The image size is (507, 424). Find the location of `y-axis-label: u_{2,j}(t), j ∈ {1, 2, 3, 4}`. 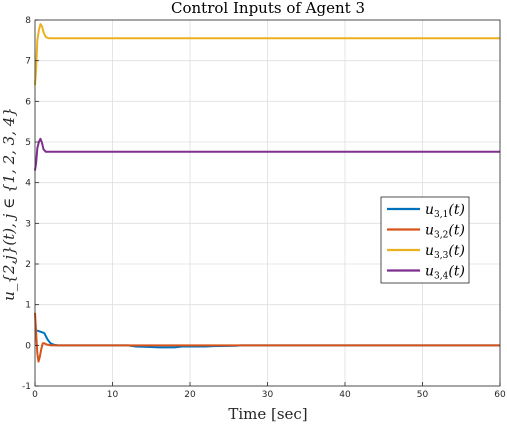

y-axis-label: u_{2,j}(t), j ∈ {1, 2, 3, 4} is located at coordinates (9, 204).